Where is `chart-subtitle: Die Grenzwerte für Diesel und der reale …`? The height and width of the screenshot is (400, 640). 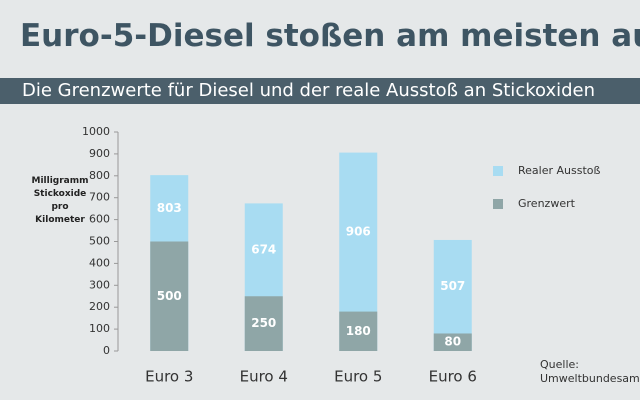
chart-subtitle: Die Grenzwerte für Diesel und der reale … is located at coordinates (320, 91).